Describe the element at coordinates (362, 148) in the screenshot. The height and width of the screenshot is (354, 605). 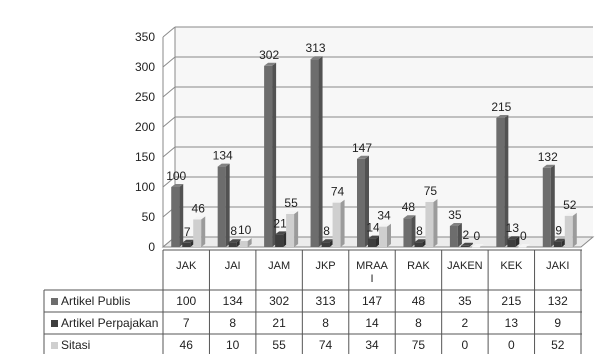
I see `data-label: 147` at that location.